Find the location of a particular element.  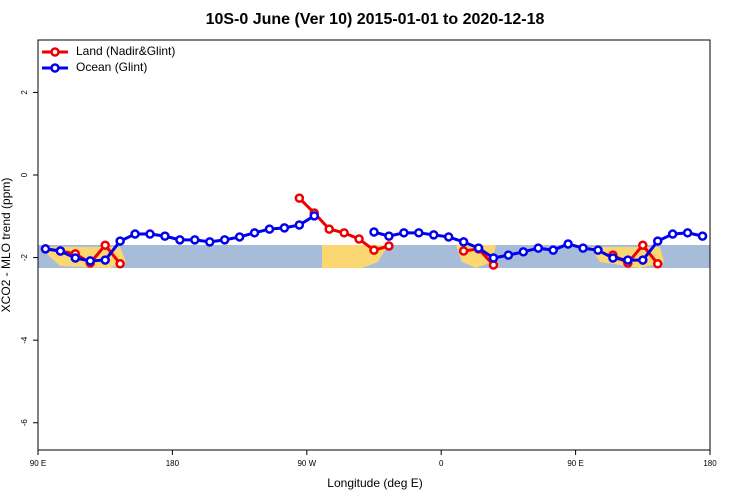

x-tick-label: 0 is located at coordinates (441, 463).